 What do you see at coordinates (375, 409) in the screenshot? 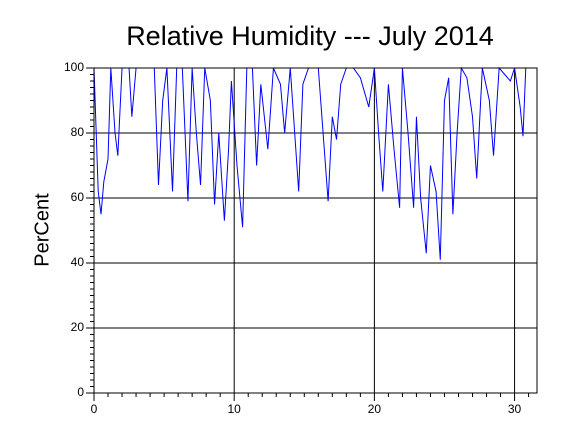
I see `x-tick-label: 20` at bounding box center [375, 409].